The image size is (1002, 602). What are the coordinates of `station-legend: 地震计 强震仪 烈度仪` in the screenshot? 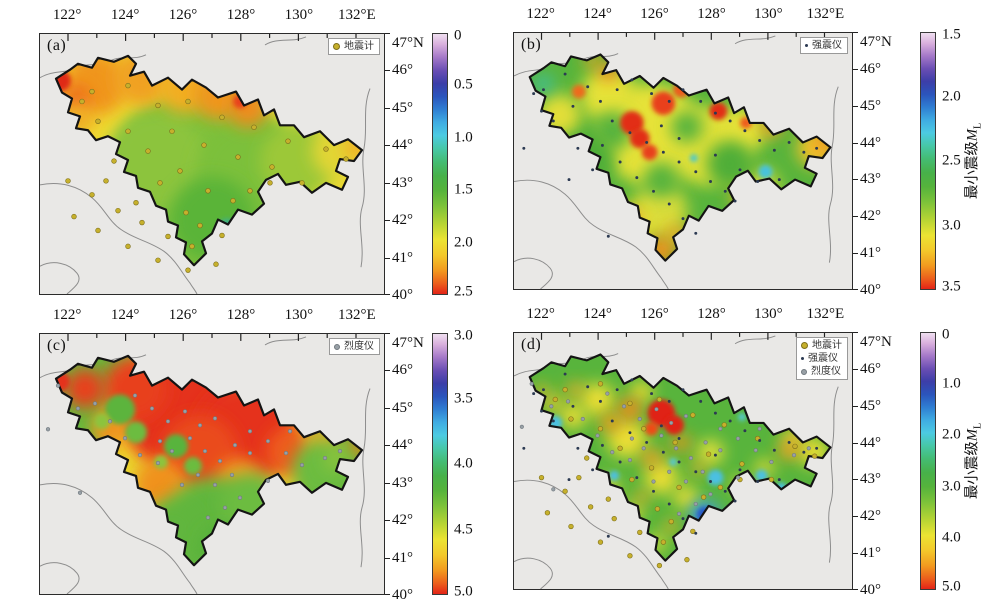 It's located at (822, 358).